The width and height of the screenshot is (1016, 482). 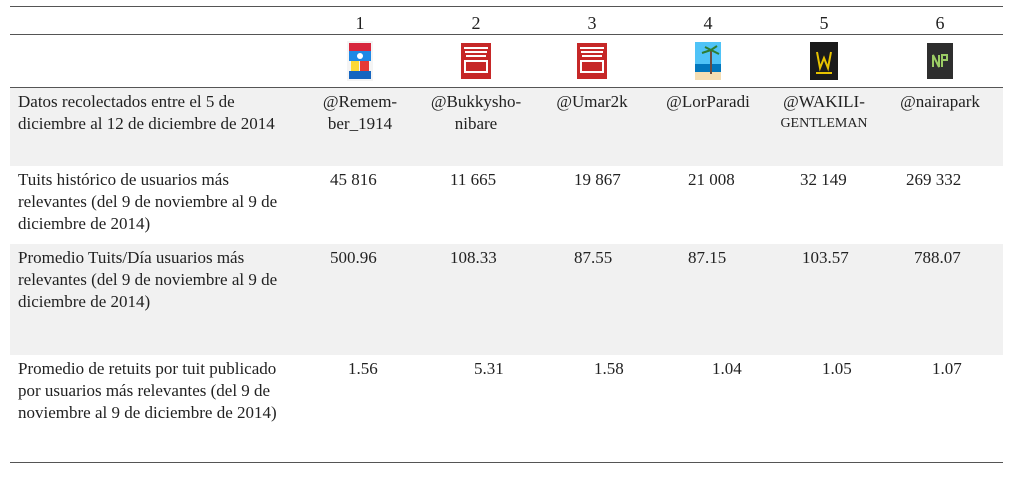 I want to click on value-cell: 87.55, so click(x=593, y=257).